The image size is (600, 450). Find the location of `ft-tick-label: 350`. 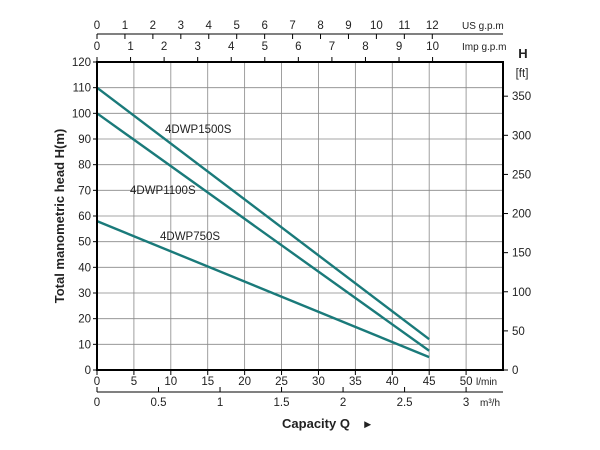

ft-tick-label: 350 is located at coordinates (521, 97).